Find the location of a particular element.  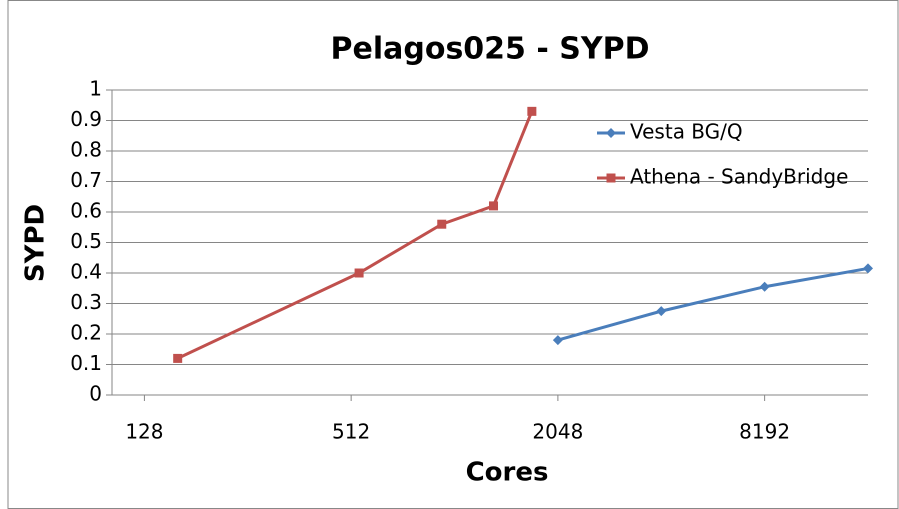

chart-title: Pelagos025 - SYPD is located at coordinates (490, 49).